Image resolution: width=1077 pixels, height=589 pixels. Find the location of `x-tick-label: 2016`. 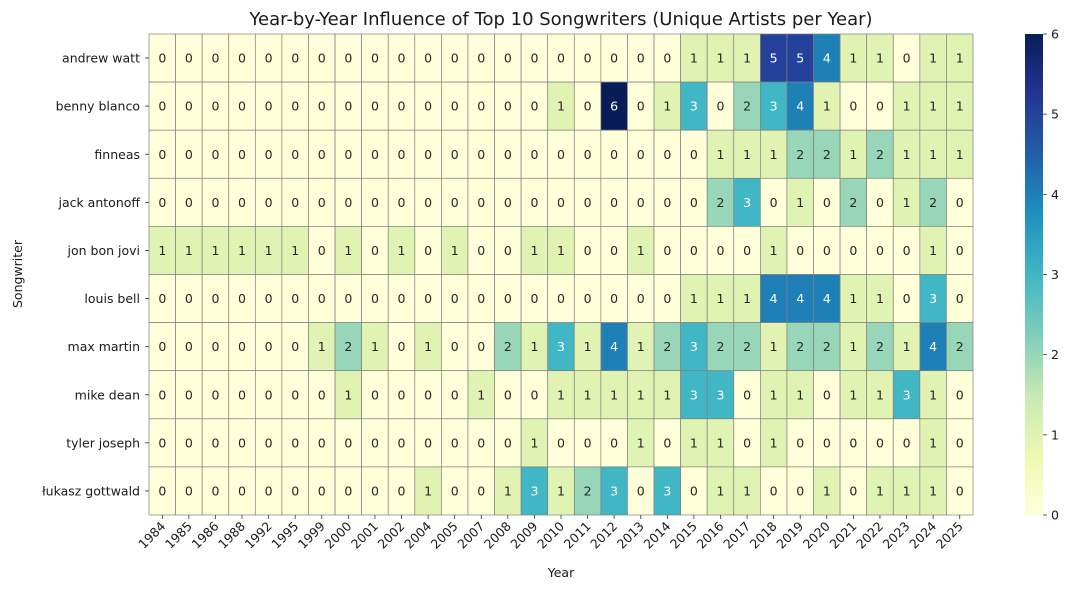

x-tick-label: 2016 is located at coordinates (710, 534).